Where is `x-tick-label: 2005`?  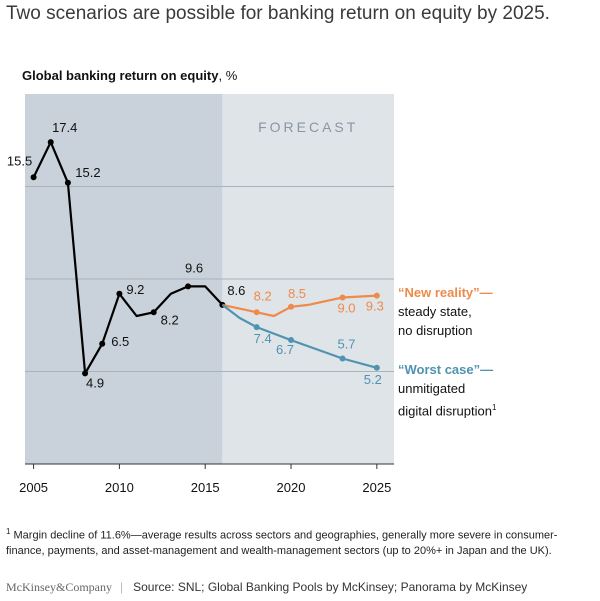 x-tick-label: 2005 is located at coordinates (33, 487).